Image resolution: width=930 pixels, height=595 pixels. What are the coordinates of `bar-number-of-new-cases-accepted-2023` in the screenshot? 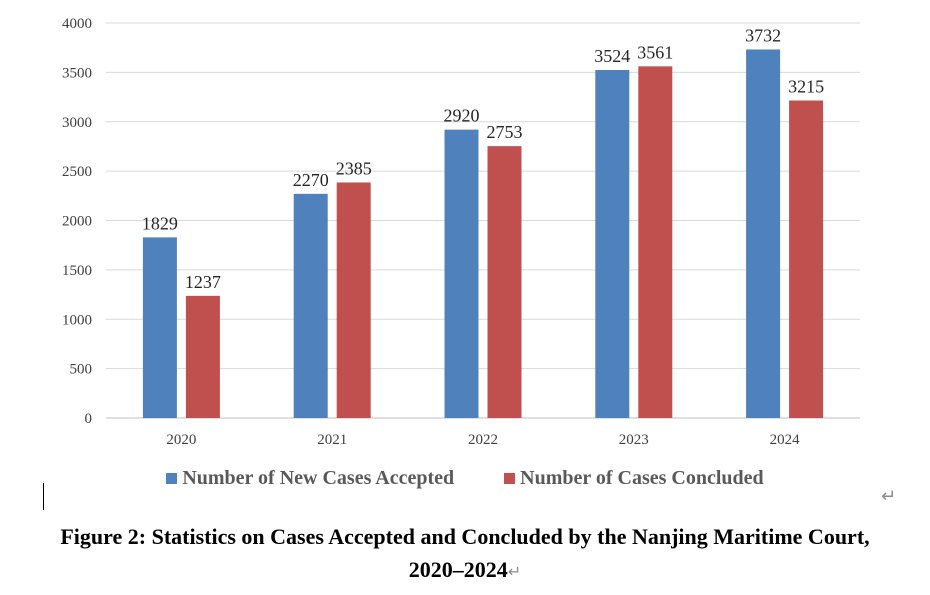 It's located at (612, 244).